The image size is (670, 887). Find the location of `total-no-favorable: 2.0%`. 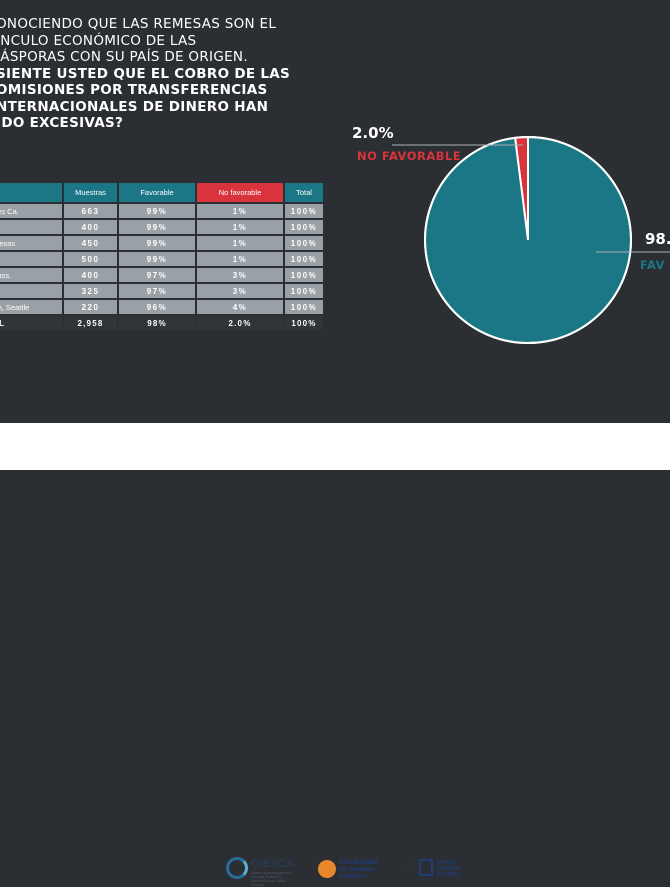

total-no-favorable: 2.0% is located at coordinates (240, 323).